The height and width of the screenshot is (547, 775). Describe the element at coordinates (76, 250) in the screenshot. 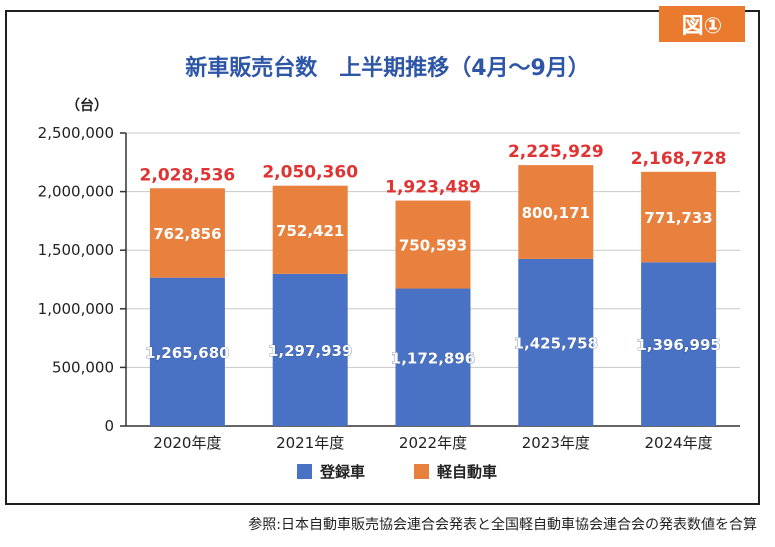

I see `y-tick-label: 1,500,000` at that location.